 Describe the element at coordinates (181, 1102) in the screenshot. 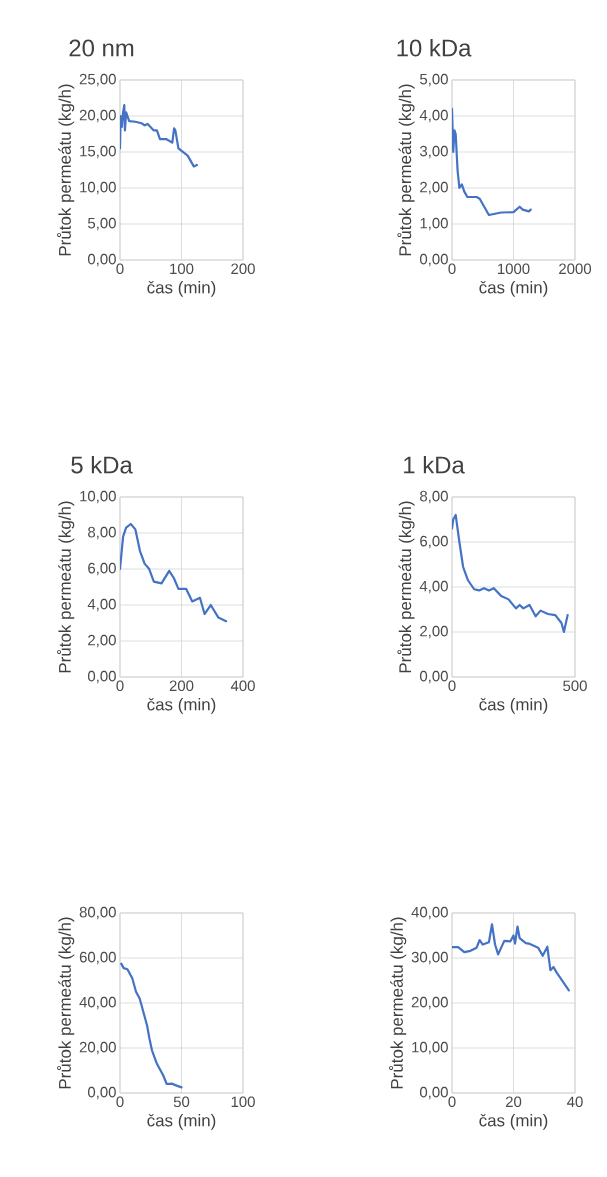

I see `x-tick-label: 50` at that location.